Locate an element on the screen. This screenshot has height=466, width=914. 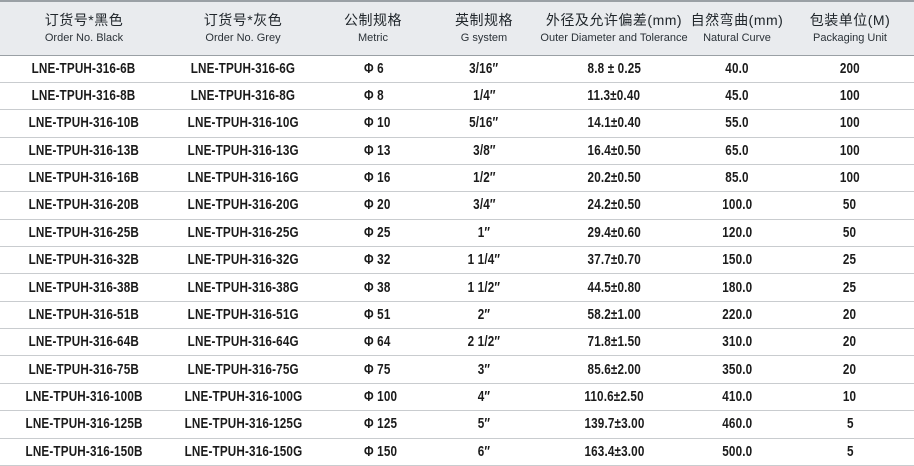
header-natural-curve: 自然弯曲(mm) Natural Curve is located at coordinates (737, 28).